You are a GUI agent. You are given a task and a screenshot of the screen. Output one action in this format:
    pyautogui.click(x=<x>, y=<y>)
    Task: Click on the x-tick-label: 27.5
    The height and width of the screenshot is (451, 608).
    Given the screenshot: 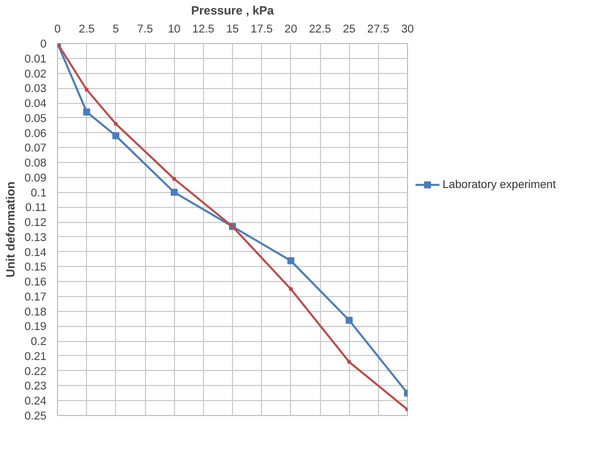 What is the action you would take?
    pyautogui.click(x=378, y=30)
    